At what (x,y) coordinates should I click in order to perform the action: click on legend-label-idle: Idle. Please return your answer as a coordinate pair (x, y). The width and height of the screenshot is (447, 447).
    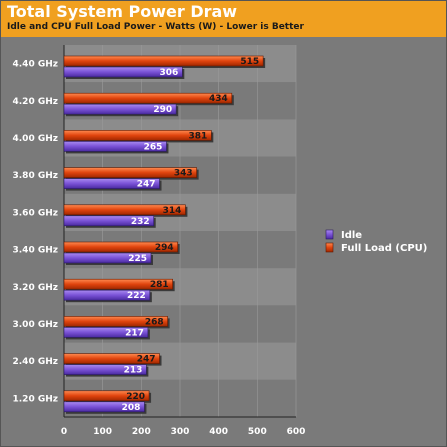
    Looking at the image, I should click on (351, 235).